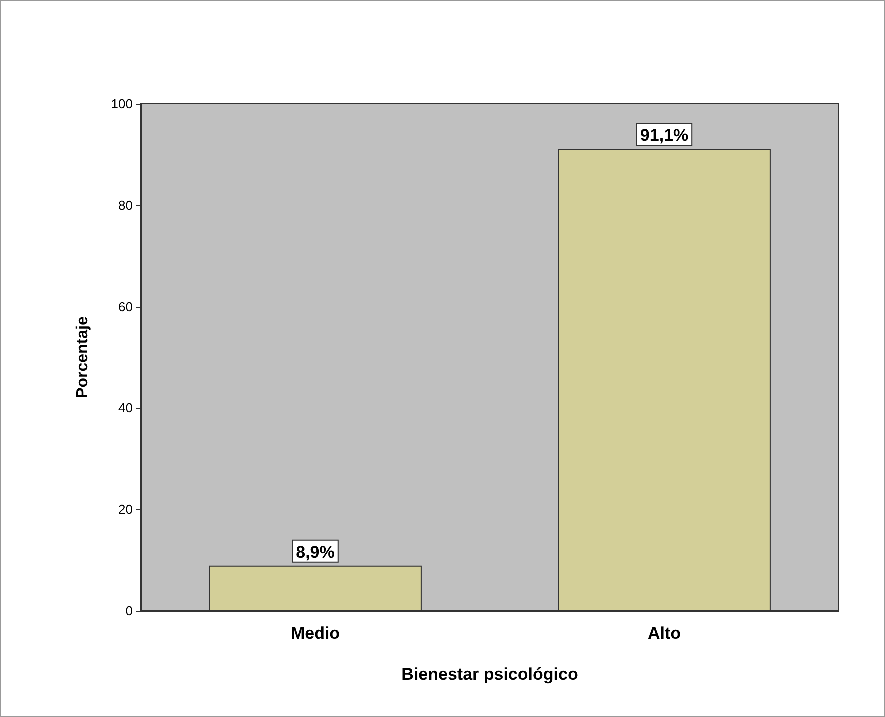 The width and height of the screenshot is (885, 717). I want to click on data-label: 8,9%, so click(315, 552).